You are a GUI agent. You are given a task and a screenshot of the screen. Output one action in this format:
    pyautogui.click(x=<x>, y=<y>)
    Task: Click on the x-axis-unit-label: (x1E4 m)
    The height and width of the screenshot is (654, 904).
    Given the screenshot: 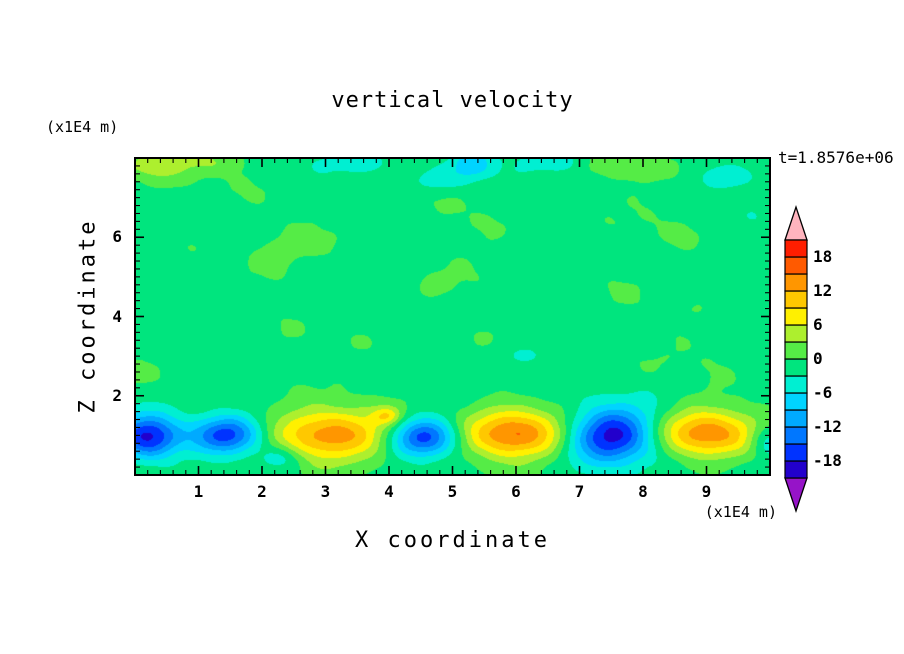 What is the action you would take?
    pyautogui.click(x=740, y=512)
    